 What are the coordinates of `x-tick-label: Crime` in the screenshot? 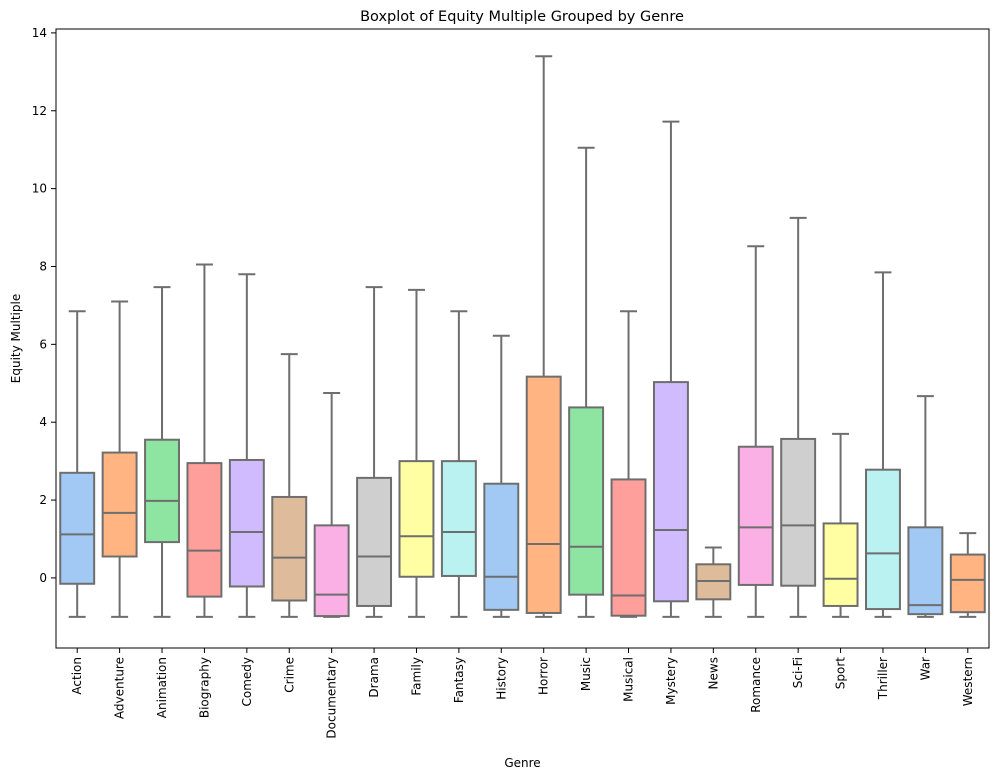 It's located at (289, 675).